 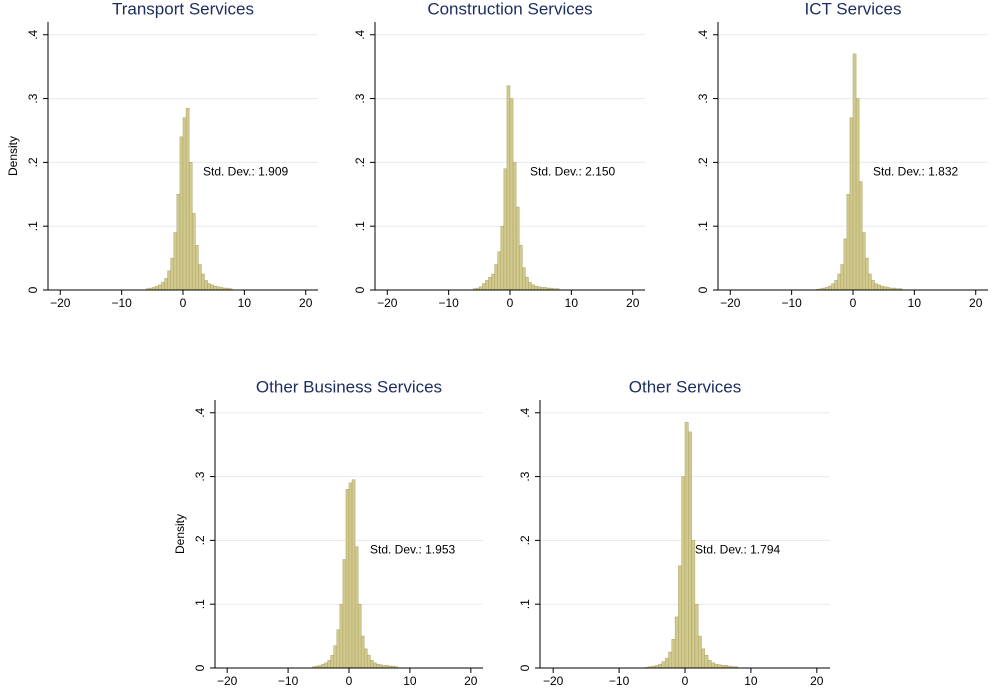 What do you see at coordinates (915, 171) in the screenshot?
I see `annotation: Std. Dev.: 1.832` at bounding box center [915, 171].